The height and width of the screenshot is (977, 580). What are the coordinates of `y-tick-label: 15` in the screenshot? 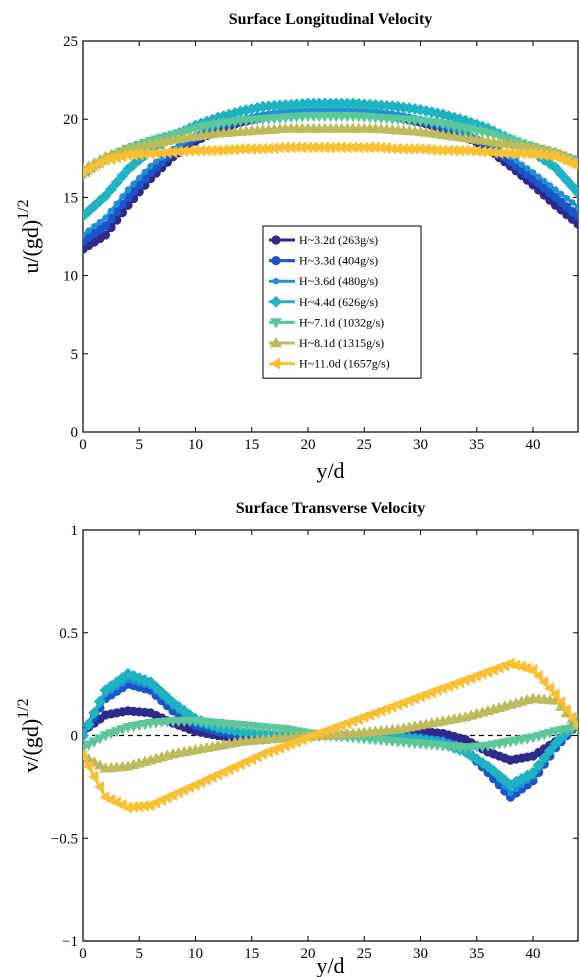 It's located at (70, 198).